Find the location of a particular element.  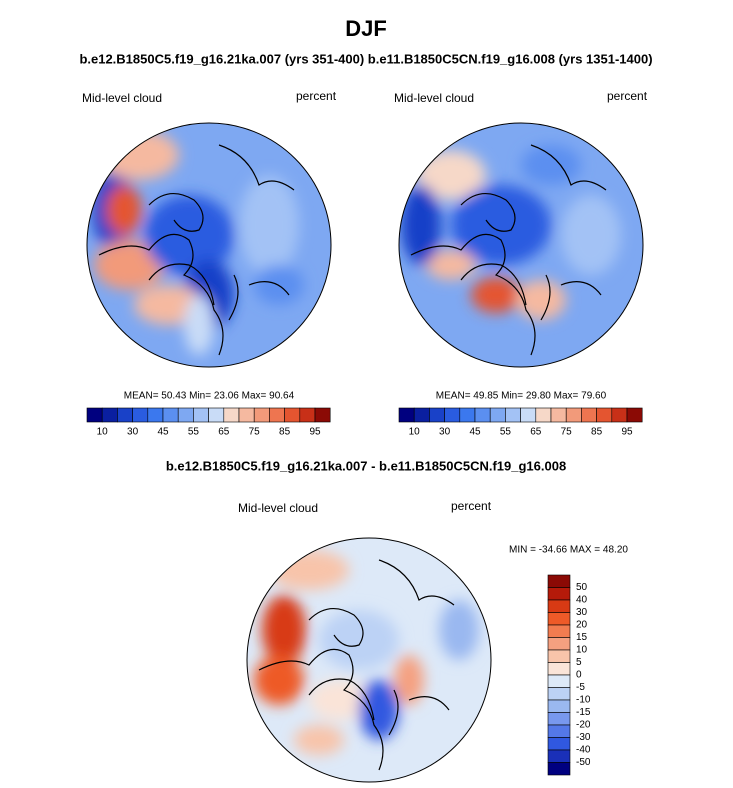

map-field is located at coordinates (511, 232).